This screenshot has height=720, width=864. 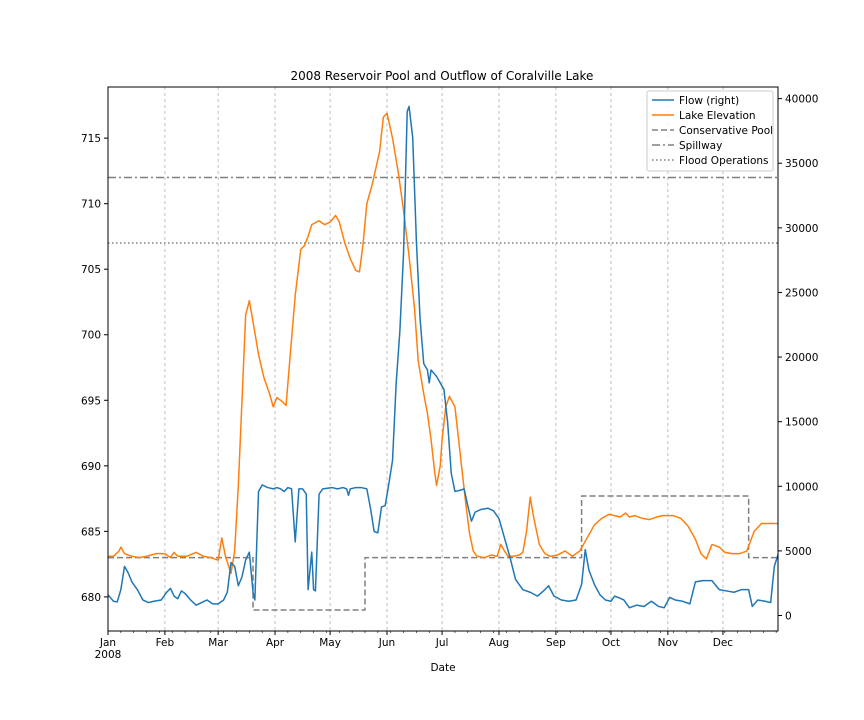 I want to click on x-tick-label: Jul, so click(x=442, y=643).